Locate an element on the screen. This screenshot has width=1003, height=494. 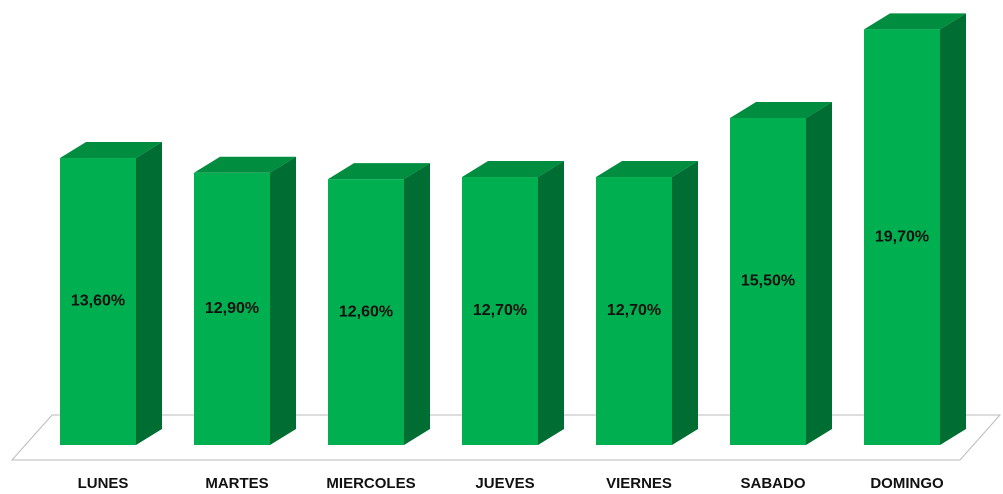
value-label: 15,50% is located at coordinates (768, 281).